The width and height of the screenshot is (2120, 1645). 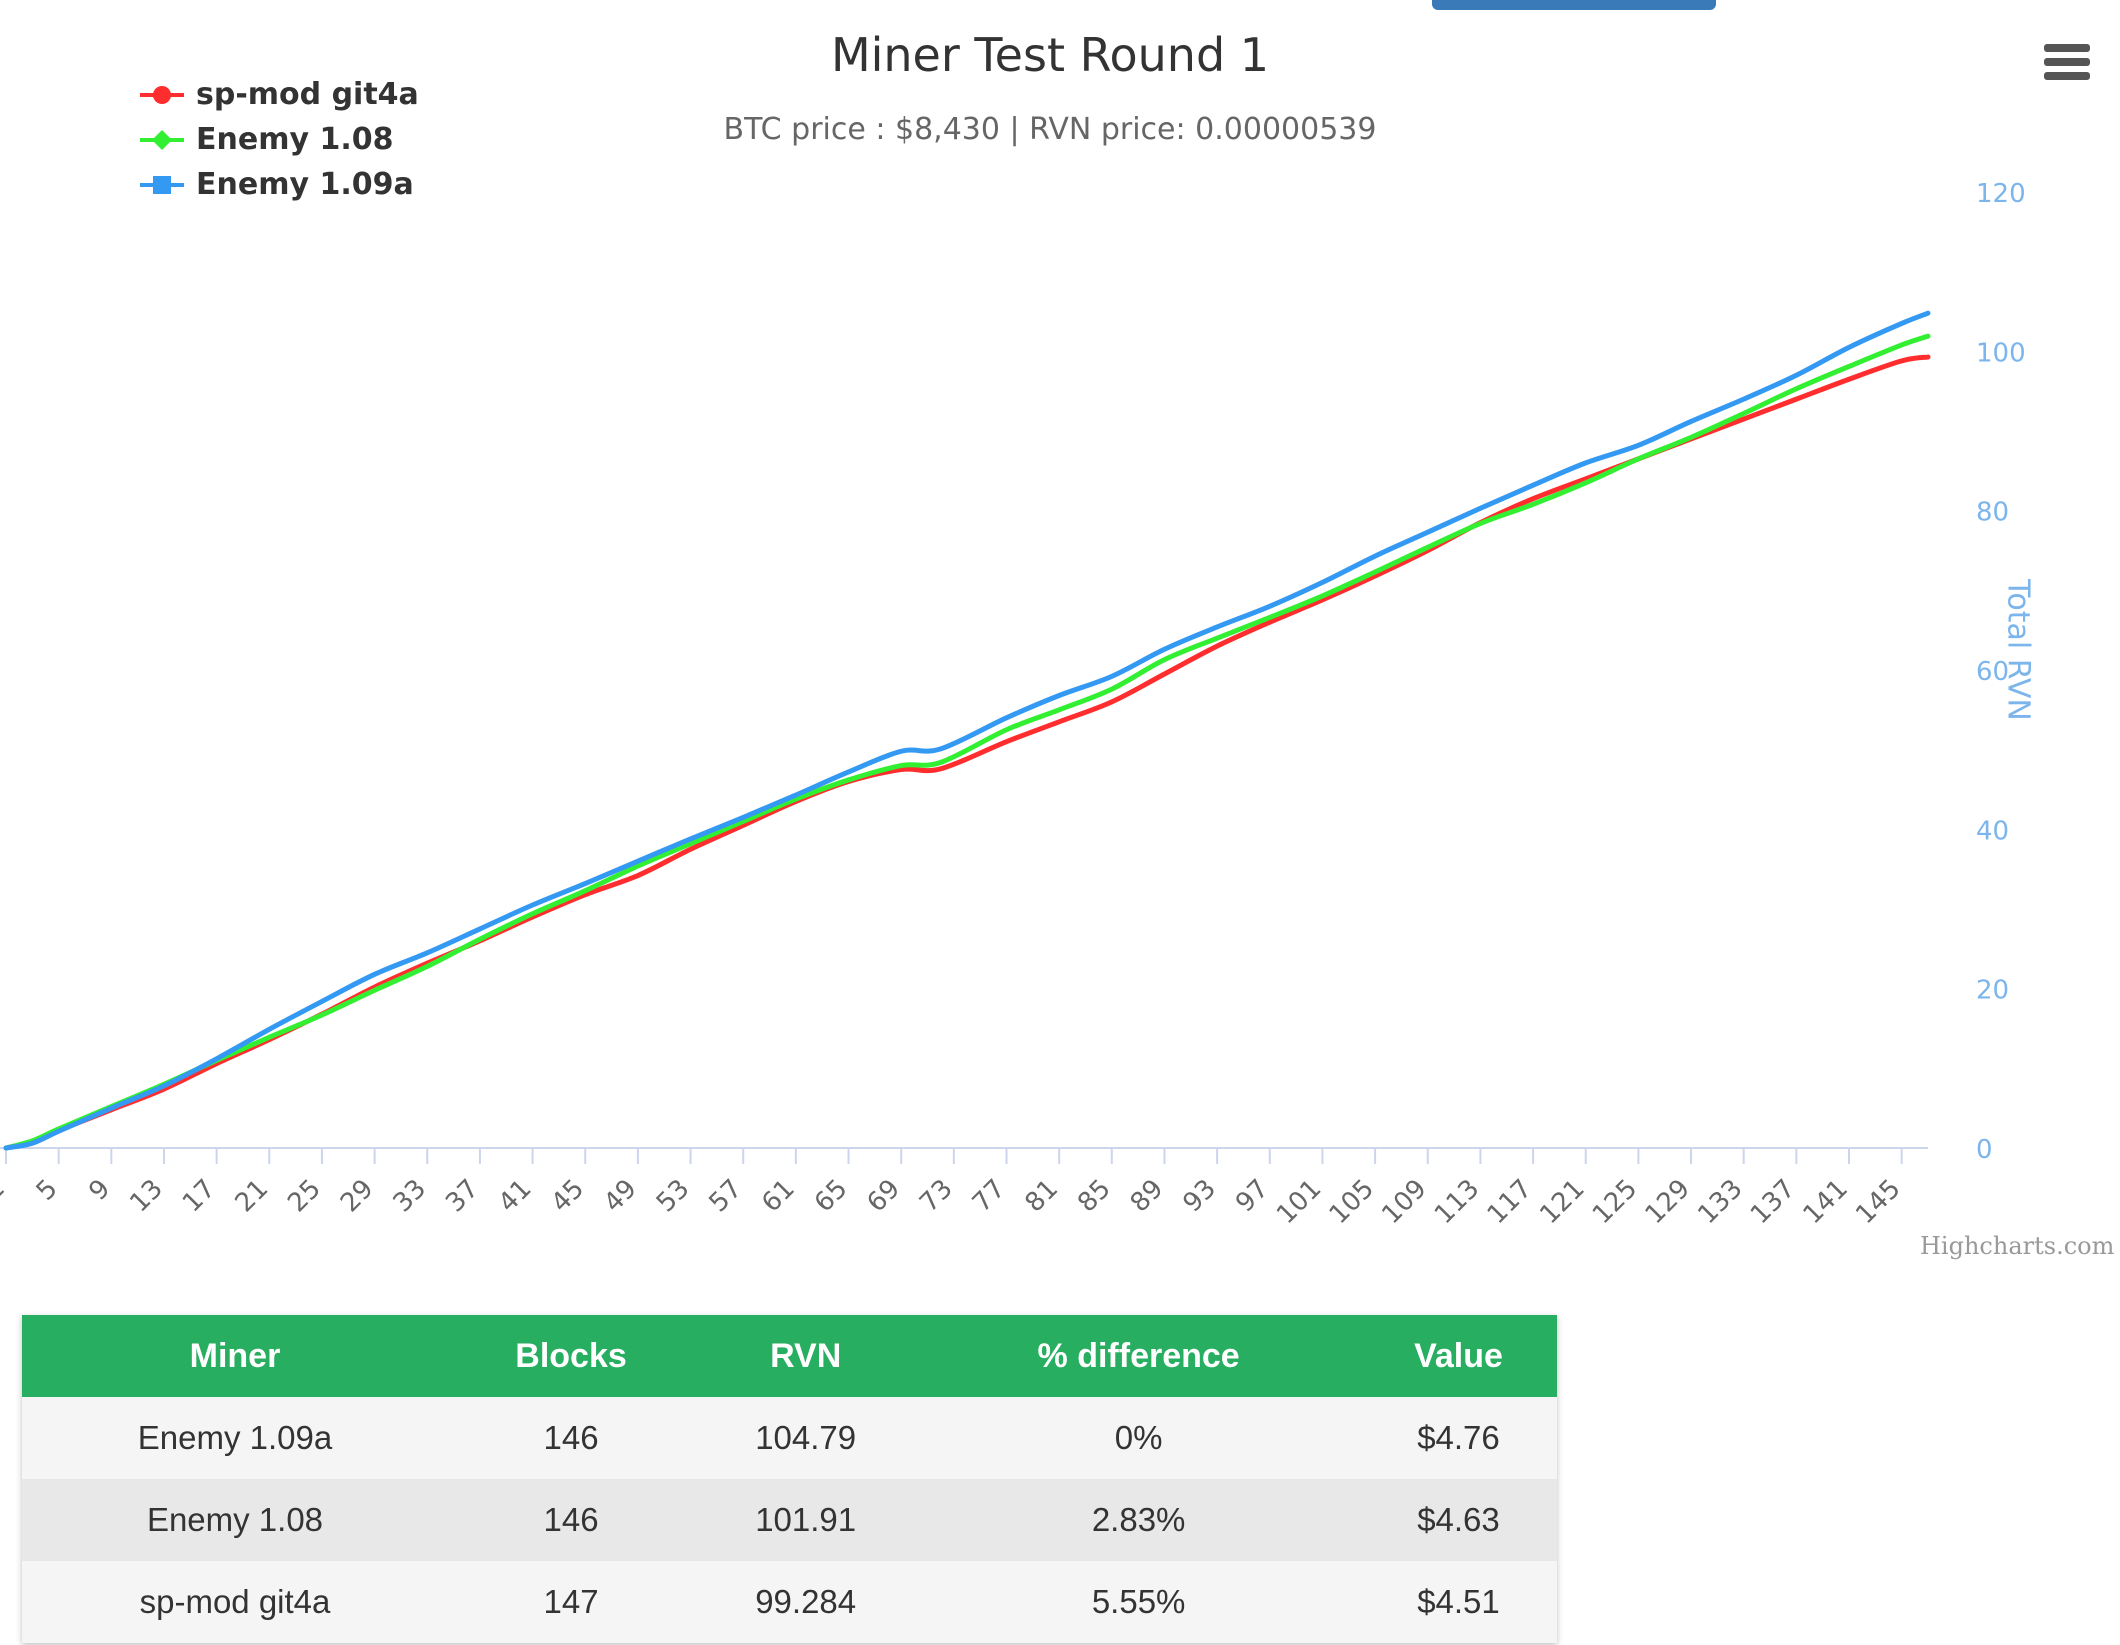 What do you see at coordinates (2001, 194) in the screenshot?
I see `y-tick-label: 120` at bounding box center [2001, 194].